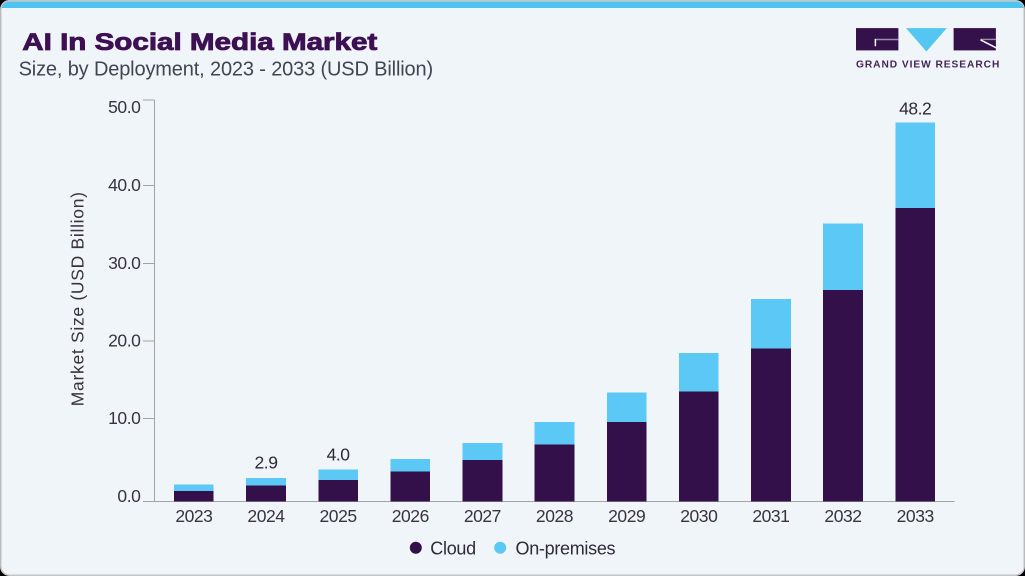 The image size is (1025, 576). What do you see at coordinates (124, 341) in the screenshot?
I see `svg-text: 20.0` at bounding box center [124, 341].